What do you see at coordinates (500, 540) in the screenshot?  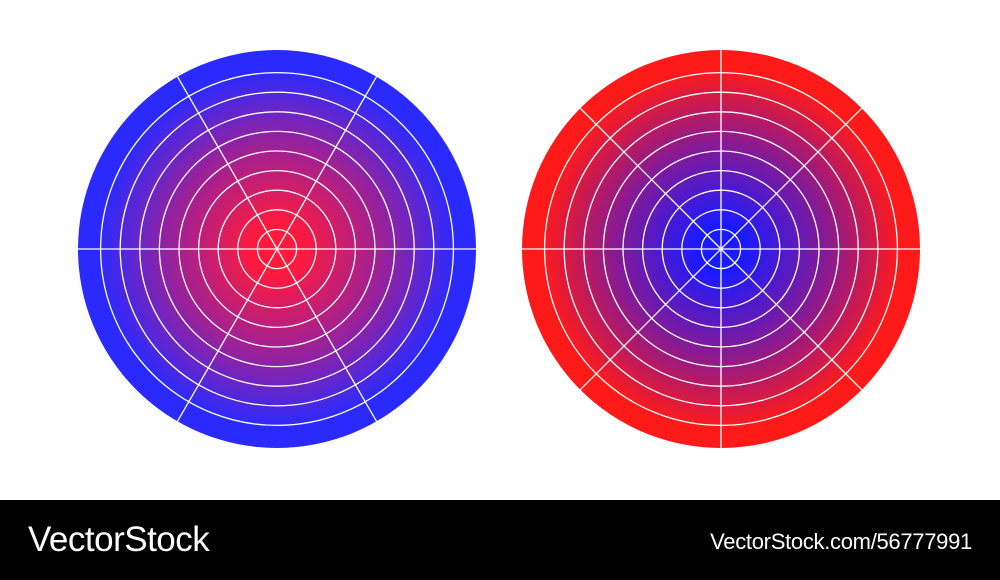 I see `watermark-footer: VectorStock VectorStock.com/56777991` at bounding box center [500, 540].